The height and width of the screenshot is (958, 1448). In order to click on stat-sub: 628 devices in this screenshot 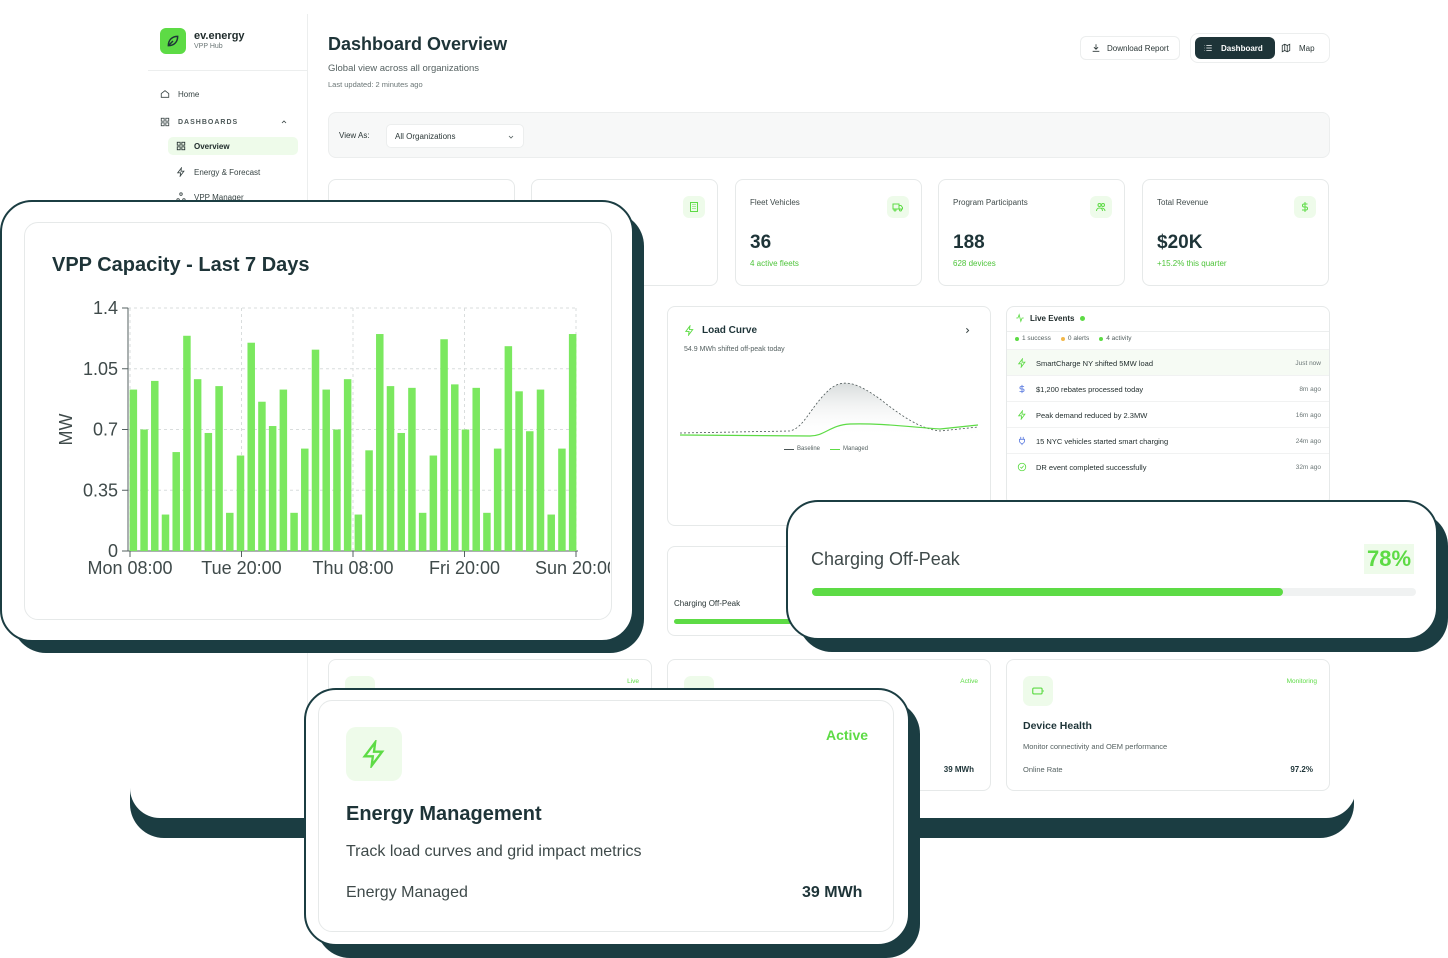, I will do `click(974, 263)`.